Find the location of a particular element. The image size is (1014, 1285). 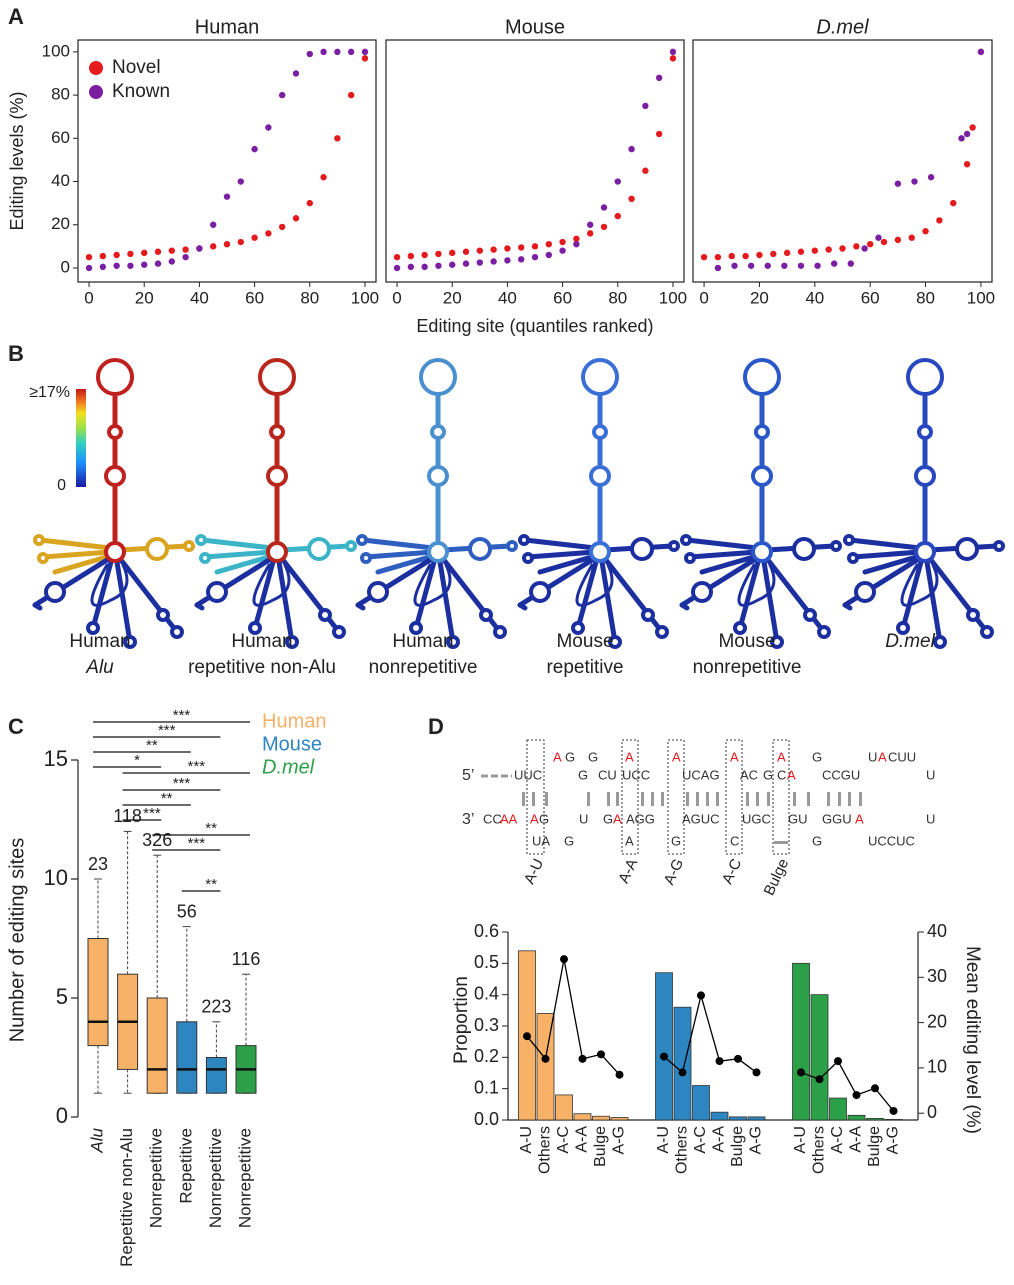

mismatch-label: A-C is located at coordinates (732, 871).